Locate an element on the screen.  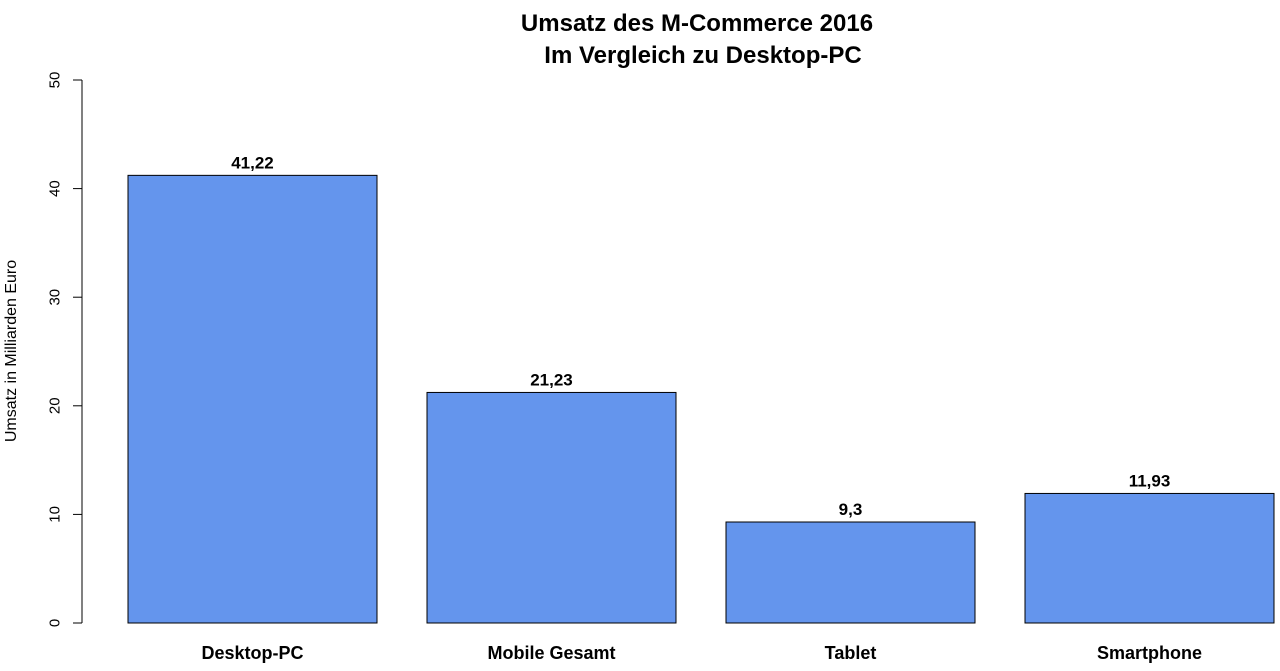
category-labels: Desktop-PC Mobile Gesamt Tablet Smartphone is located at coordinates (701, 653).